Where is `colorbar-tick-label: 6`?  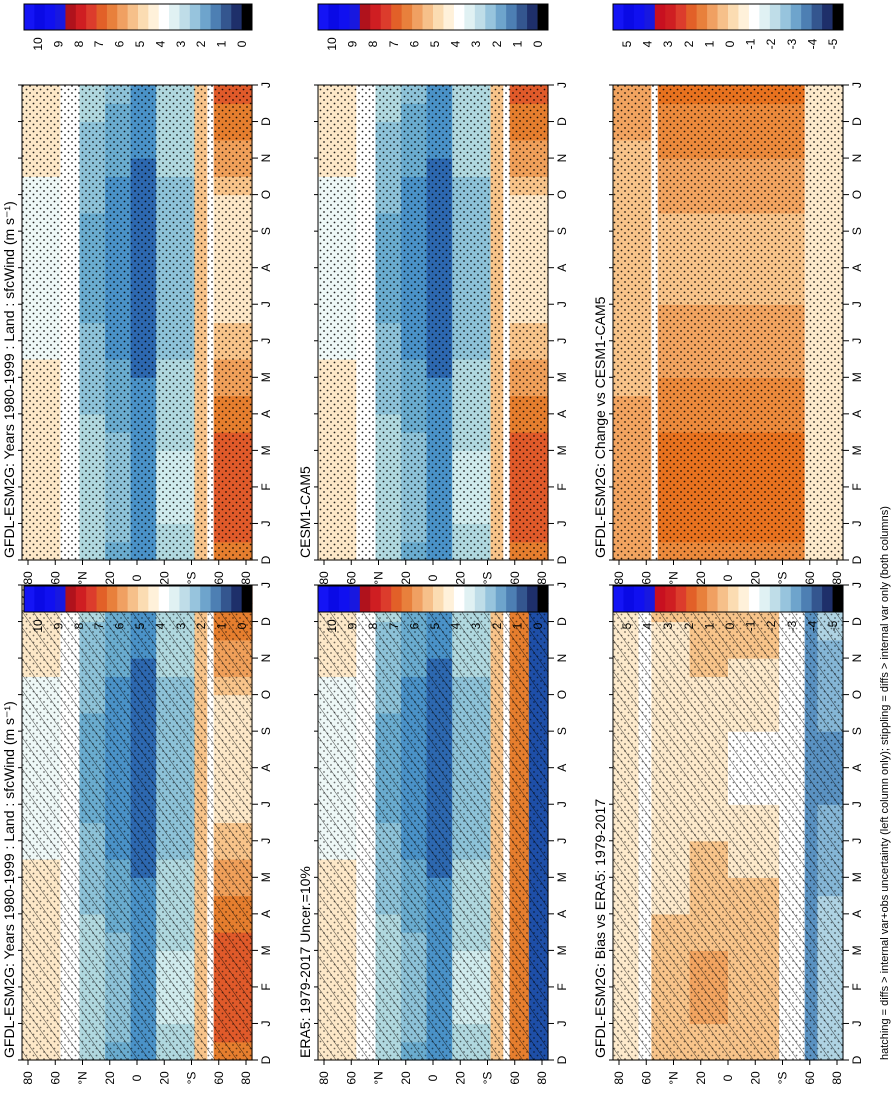 colorbar-tick-label: 6 is located at coordinates (120, 43).